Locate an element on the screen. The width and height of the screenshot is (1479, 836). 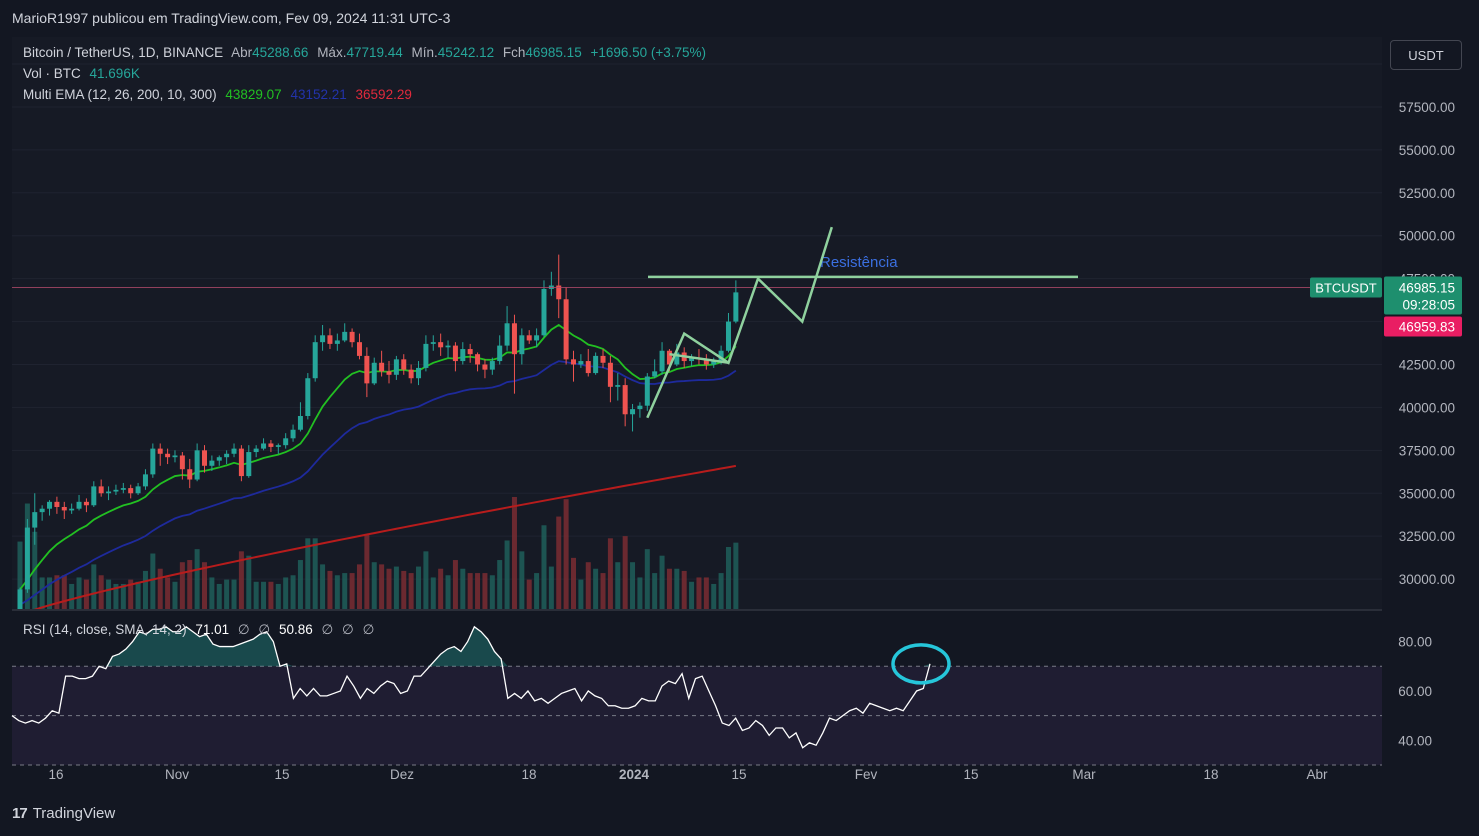
rsi-highlight-circle is located at coordinates (921, 664).